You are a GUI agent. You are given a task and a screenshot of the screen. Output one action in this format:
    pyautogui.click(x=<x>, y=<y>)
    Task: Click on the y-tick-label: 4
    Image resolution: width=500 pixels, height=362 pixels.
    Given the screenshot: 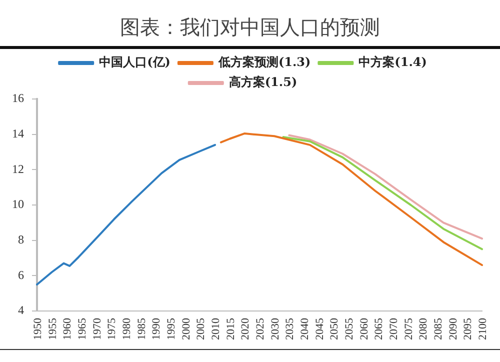 What is the action you would take?
    pyautogui.click(x=21, y=310)
    